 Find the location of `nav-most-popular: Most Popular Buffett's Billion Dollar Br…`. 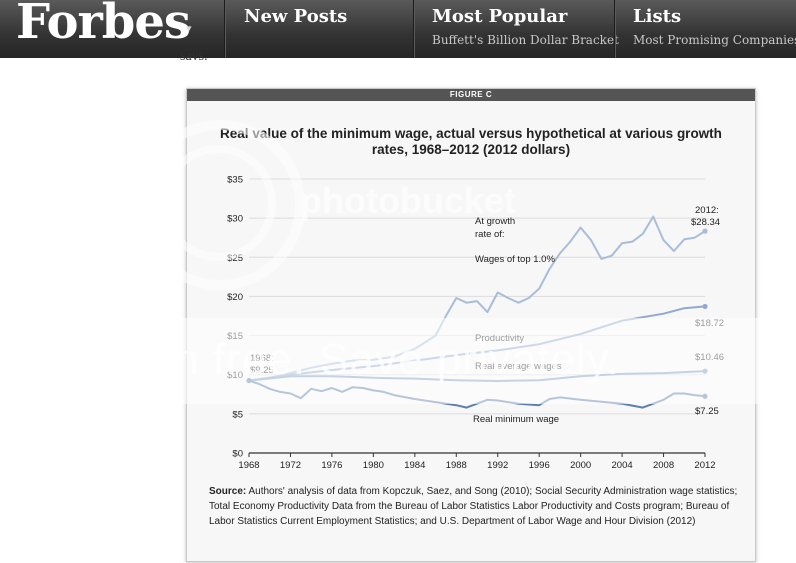

nav-most-popular: Most Popular Buffett's Billion Dollar Br… is located at coordinates (525, 29).